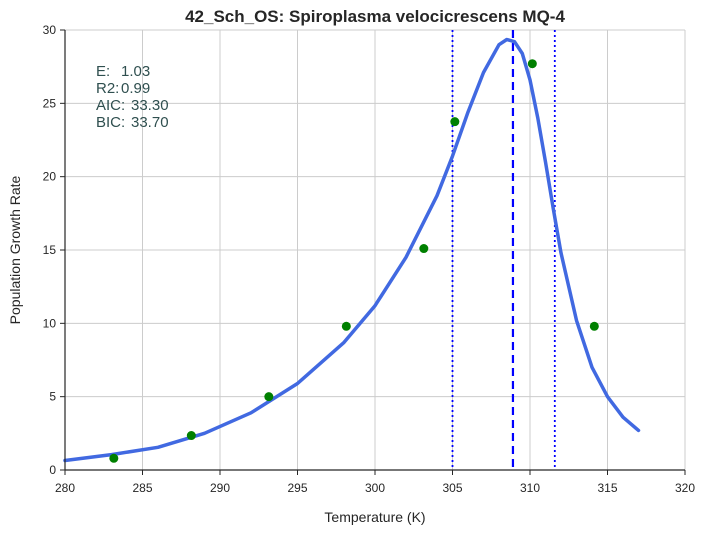  Describe the element at coordinates (503, 250) in the screenshot. I see `reference-lines` at that location.